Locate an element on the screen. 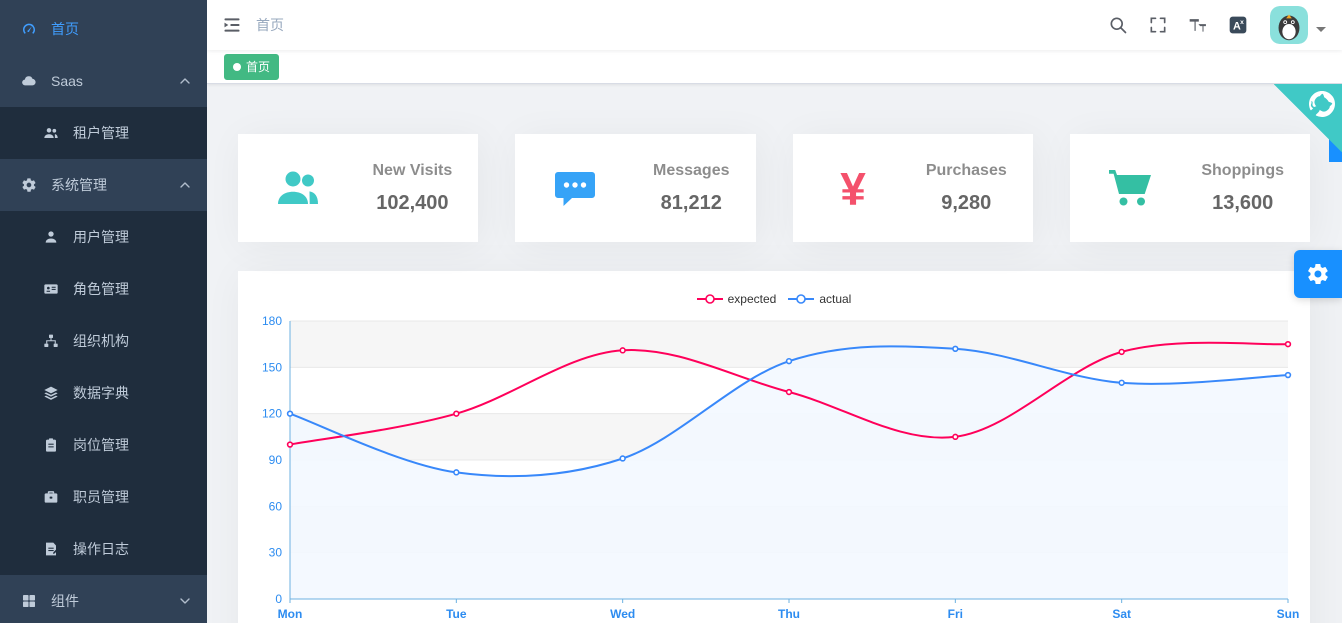 This screenshot has height=623, width=1342. sidebar-item-staff-mgmt: 职员管理 is located at coordinates (103, 497).